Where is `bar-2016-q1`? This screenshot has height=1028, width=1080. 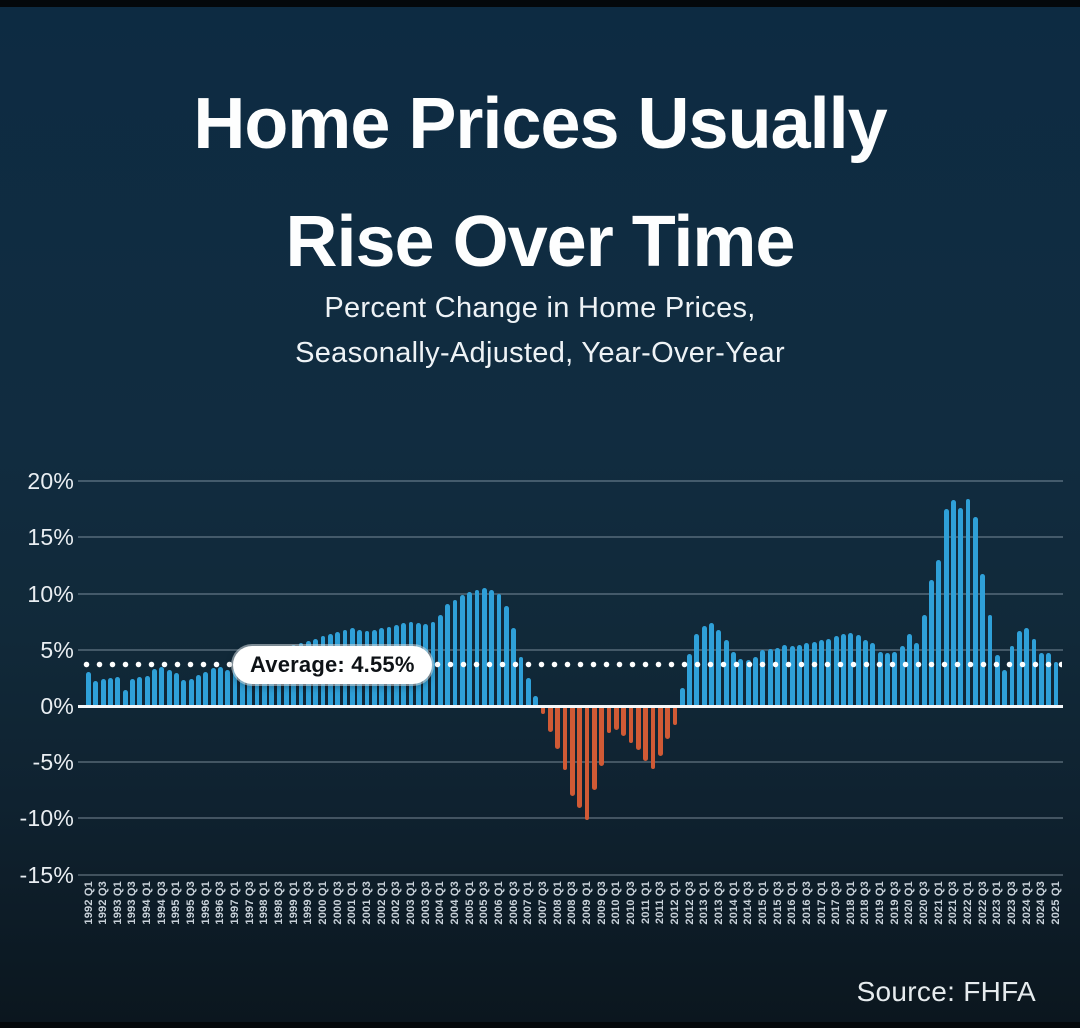
bar-2016-q1 is located at coordinates (792, 676).